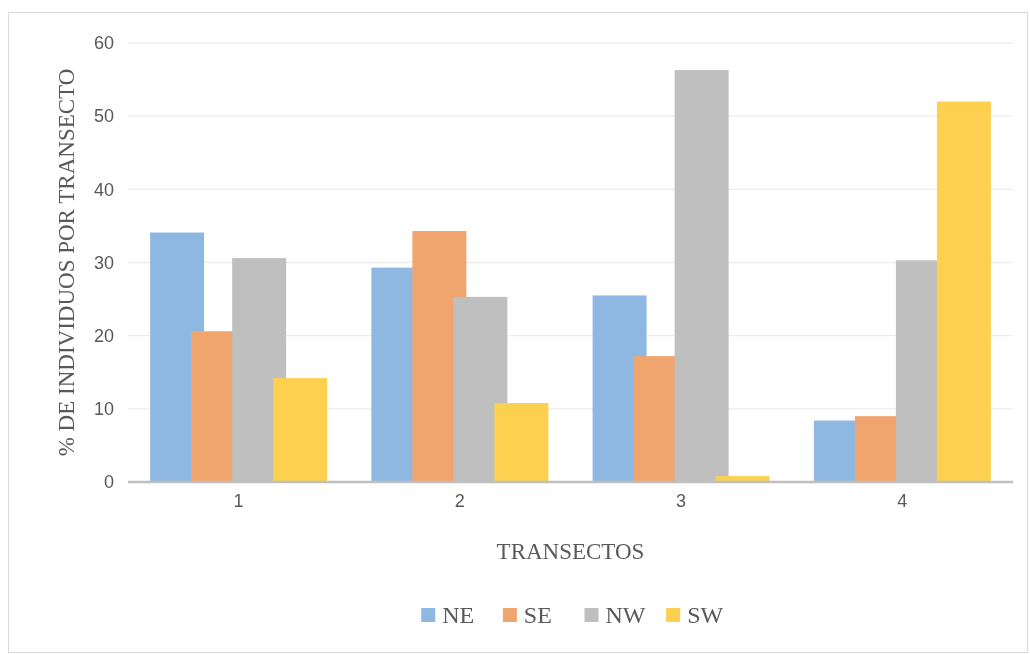 The width and height of the screenshot is (1030, 654). I want to click on x-tick-label: 4, so click(902, 501).